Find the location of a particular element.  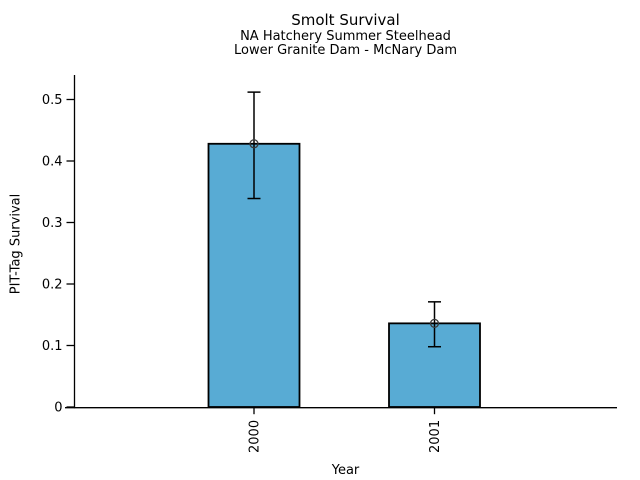

y-tick-label: 0 is located at coordinates (58, 408).